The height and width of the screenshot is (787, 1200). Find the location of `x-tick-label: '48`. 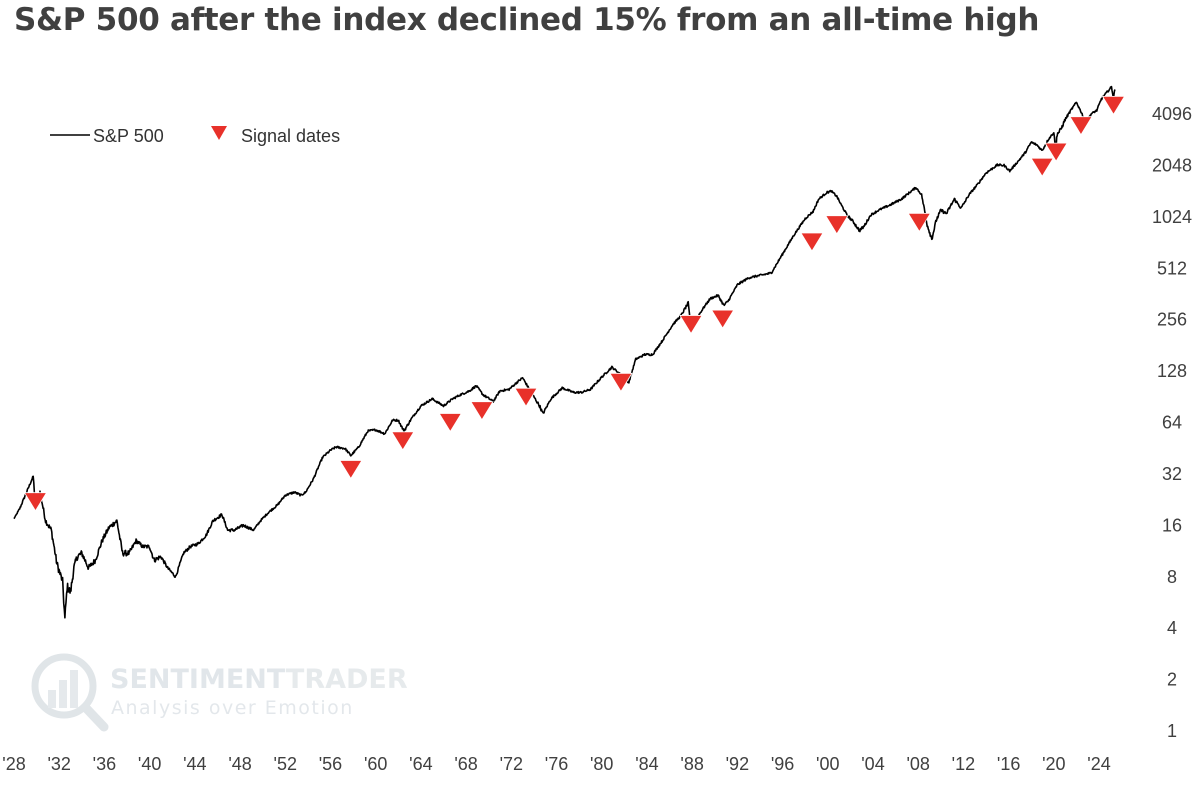

x-tick-label: '48 is located at coordinates (239, 764).